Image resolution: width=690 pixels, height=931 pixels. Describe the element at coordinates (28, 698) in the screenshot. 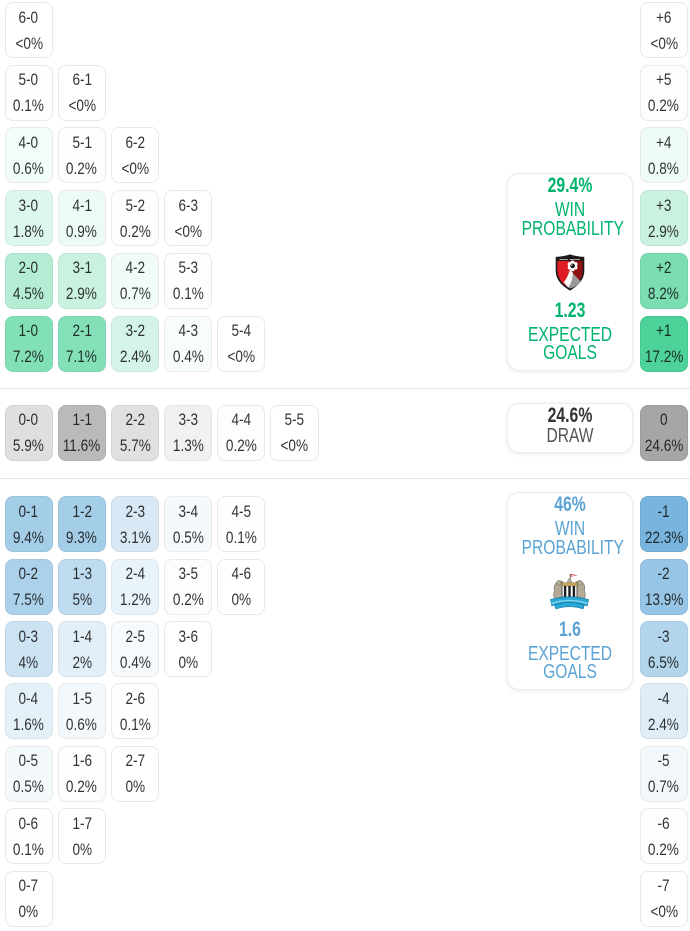

I see `scoreline-label: 0-4` at that location.